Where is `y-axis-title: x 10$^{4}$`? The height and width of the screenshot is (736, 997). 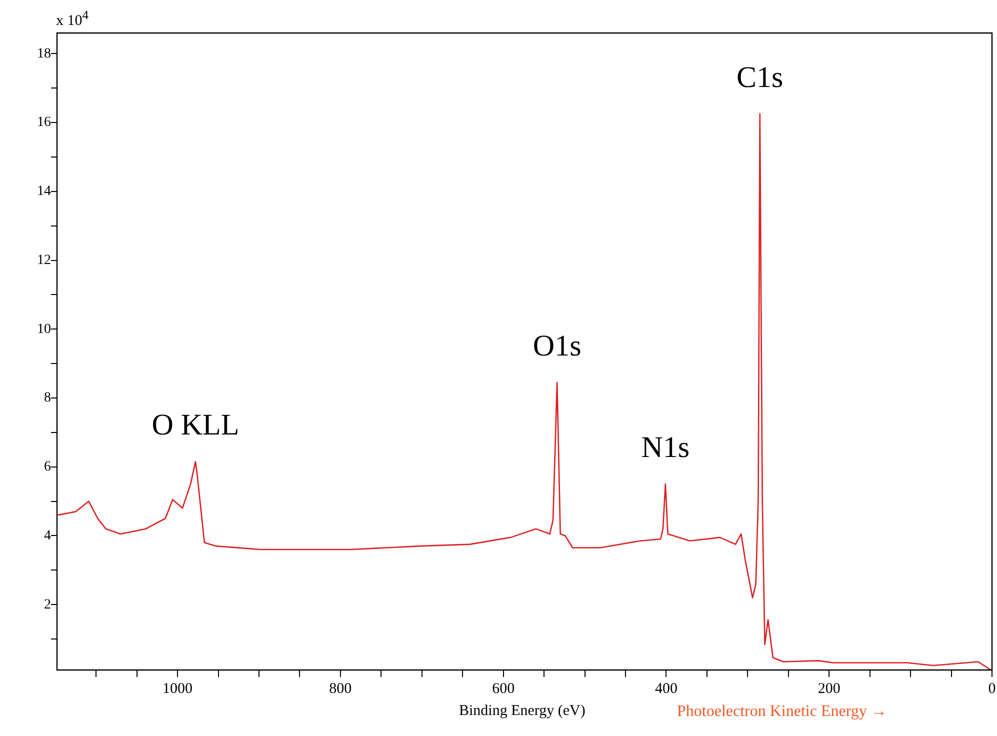
y-axis-title: x 10$^{4}$ is located at coordinates (72, 19).